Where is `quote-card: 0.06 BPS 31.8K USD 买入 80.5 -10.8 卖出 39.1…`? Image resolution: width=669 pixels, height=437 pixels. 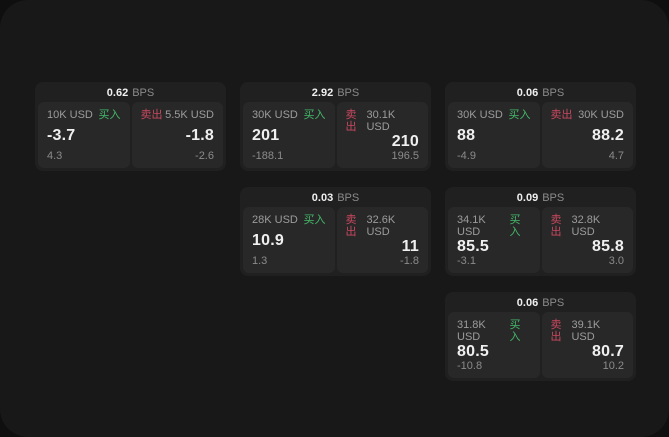
quote-card: 0.06 BPS 31.8K USD 买入 80.5 -10.8 卖出 39.1… is located at coordinates (540, 336).